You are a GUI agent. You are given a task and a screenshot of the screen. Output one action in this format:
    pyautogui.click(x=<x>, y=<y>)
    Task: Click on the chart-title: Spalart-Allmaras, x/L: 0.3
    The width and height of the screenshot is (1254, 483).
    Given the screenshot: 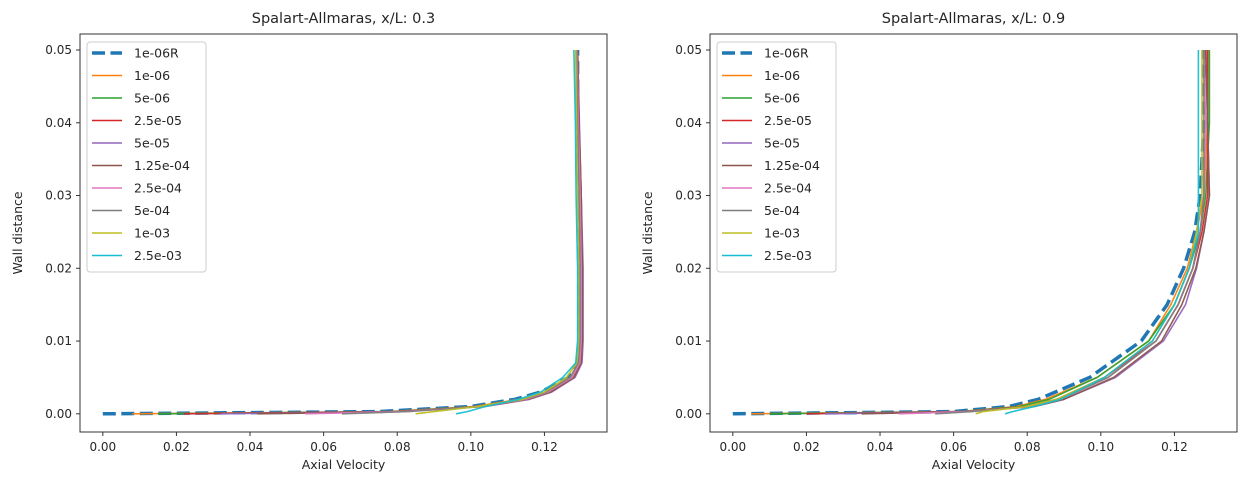 What is the action you would take?
    pyautogui.click(x=343, y=19)
    